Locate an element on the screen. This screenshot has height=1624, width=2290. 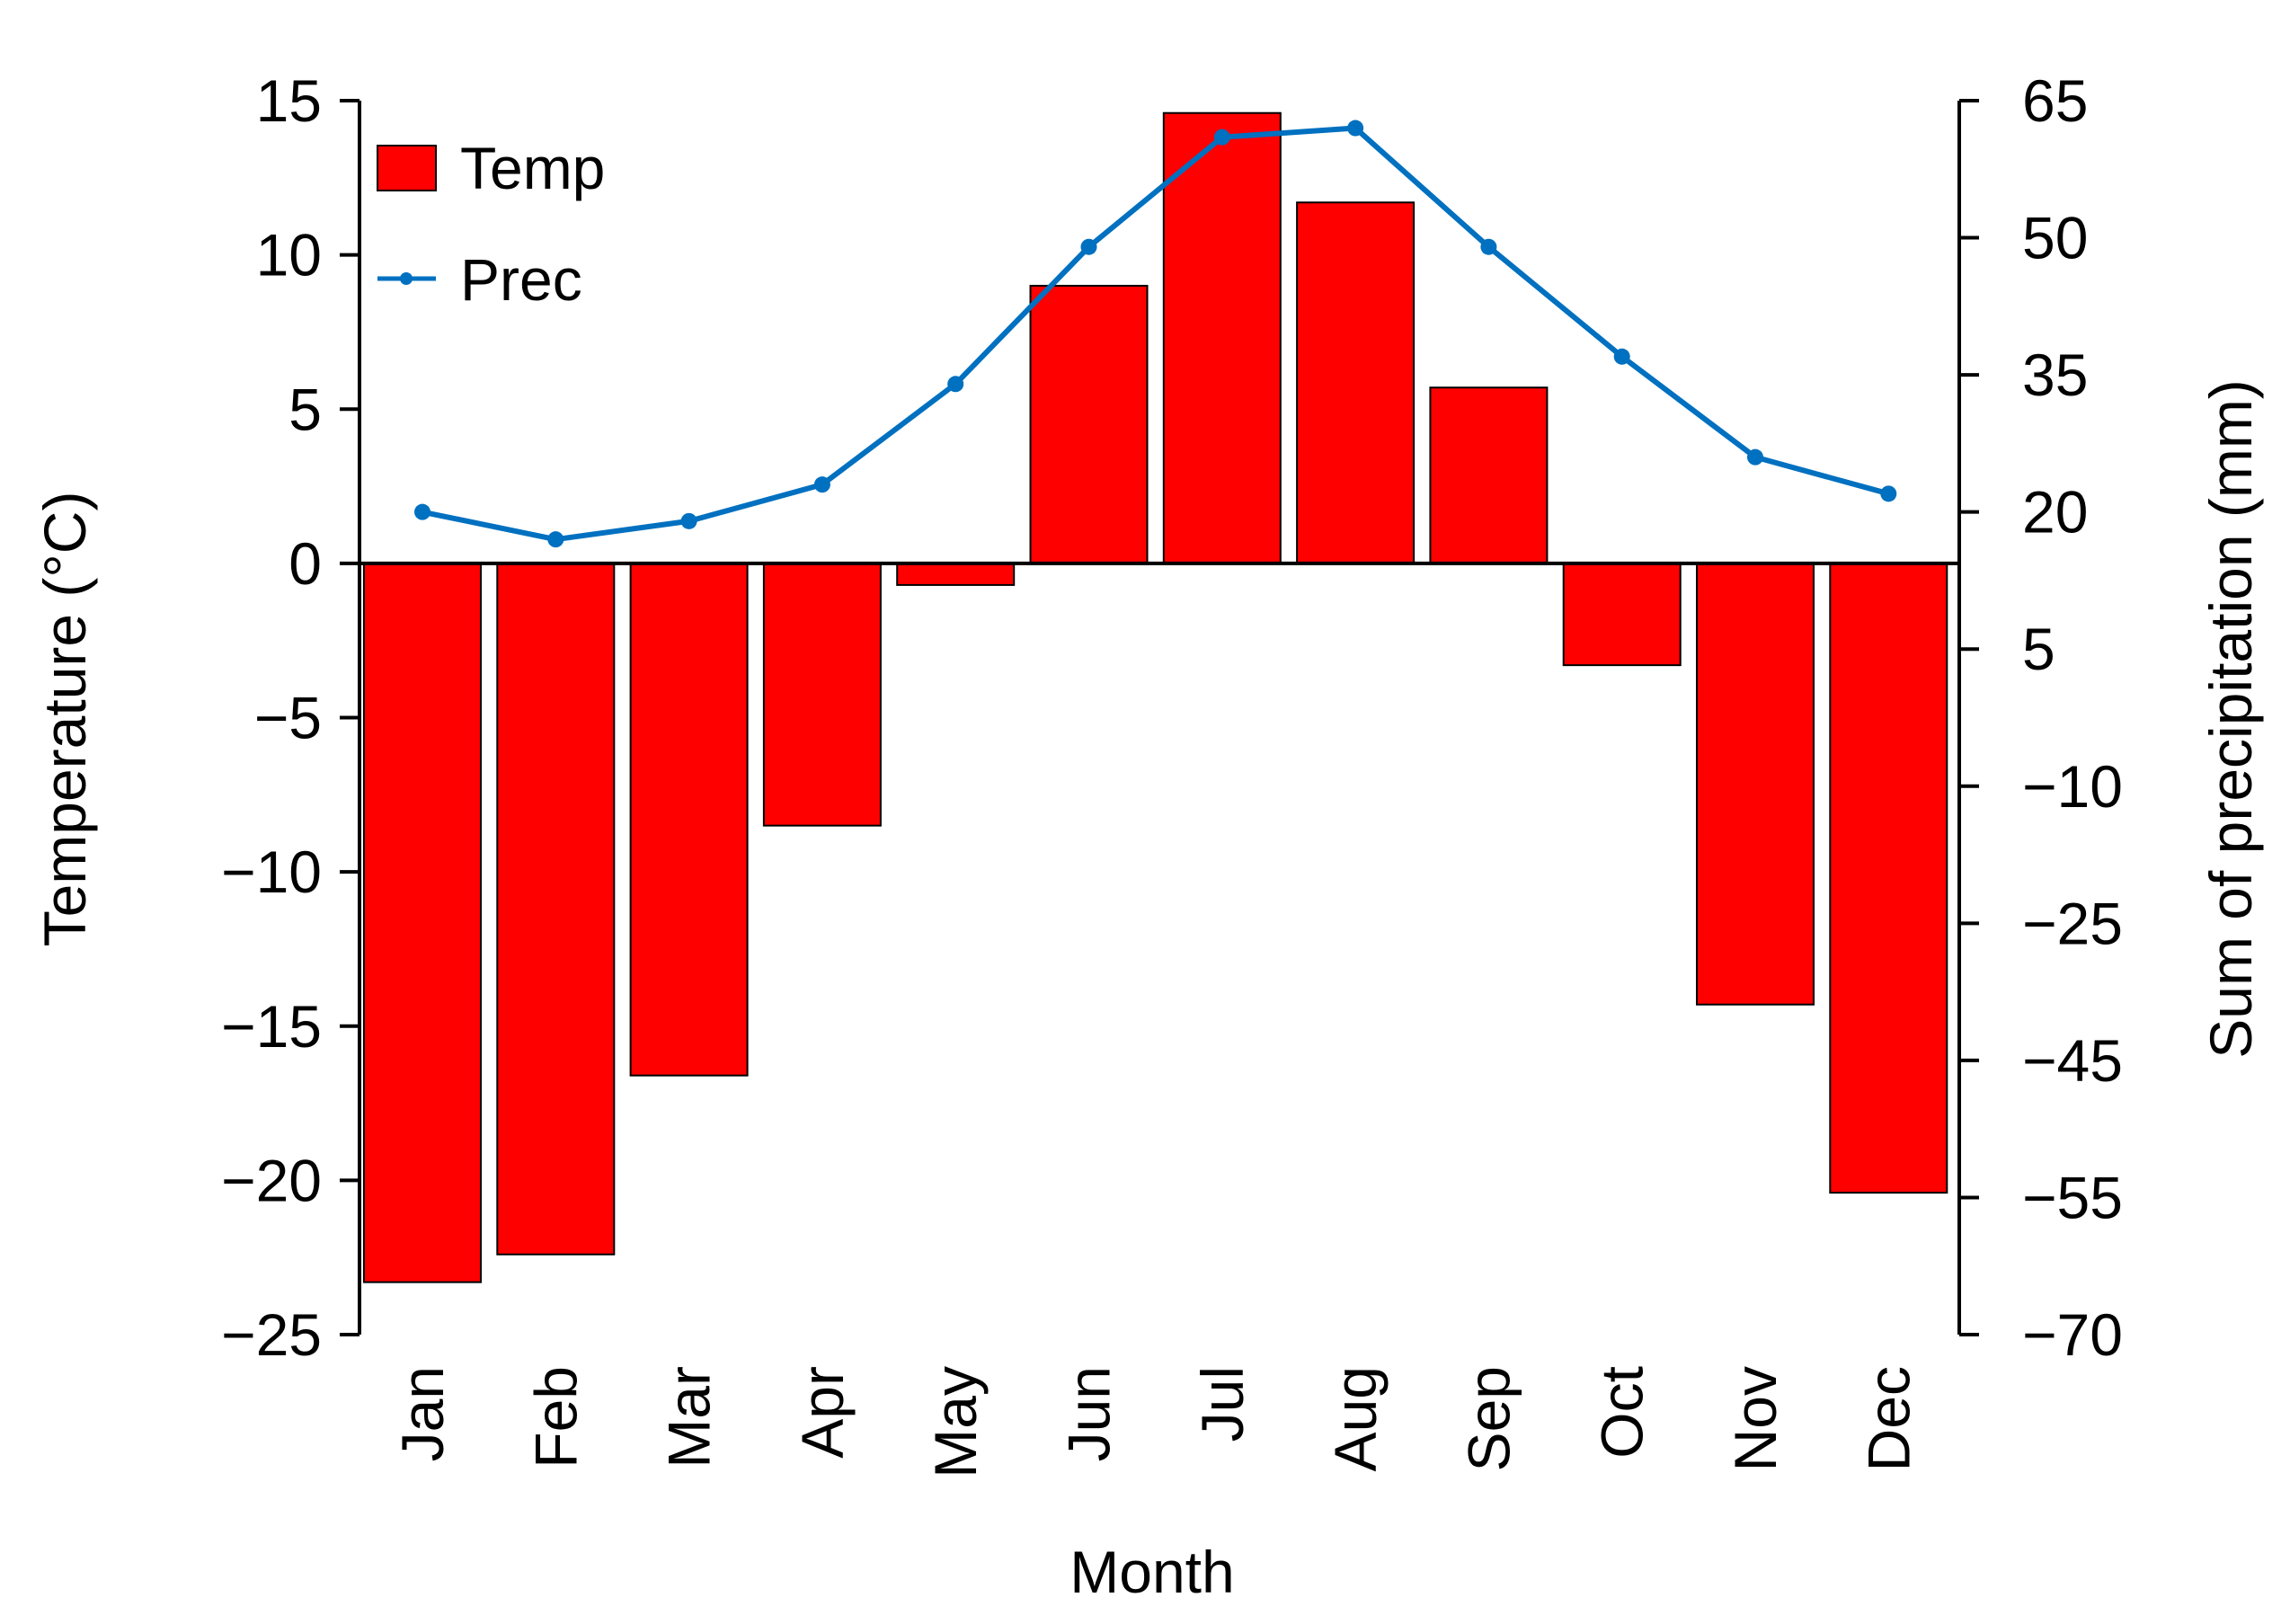
legend-temp-swatch is located at coordinates (407, 168).